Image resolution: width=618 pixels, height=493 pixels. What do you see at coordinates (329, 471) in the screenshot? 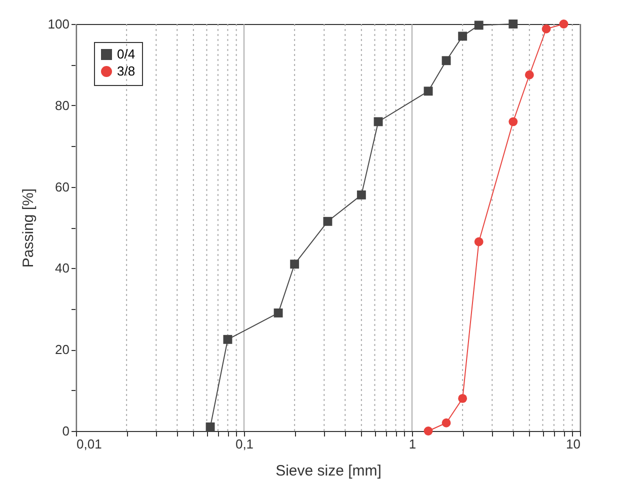
I see `x-axis-title: Sieve size [mm]` at bounding box center [329, 471].